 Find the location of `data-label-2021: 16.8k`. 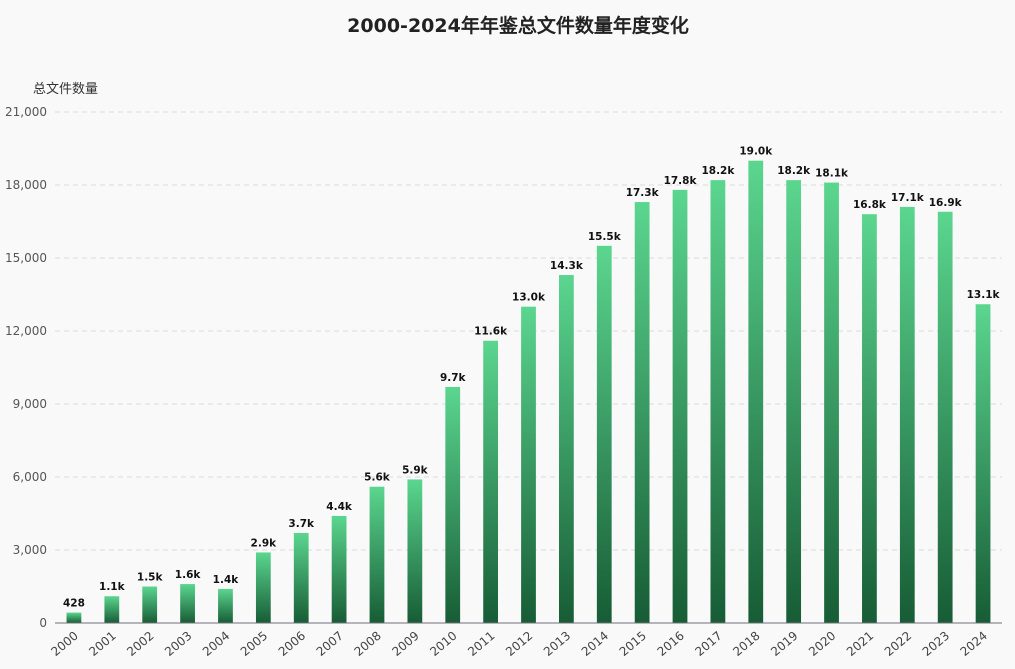

data-label-2021: 16.8k is located at coordinates (870, 205).